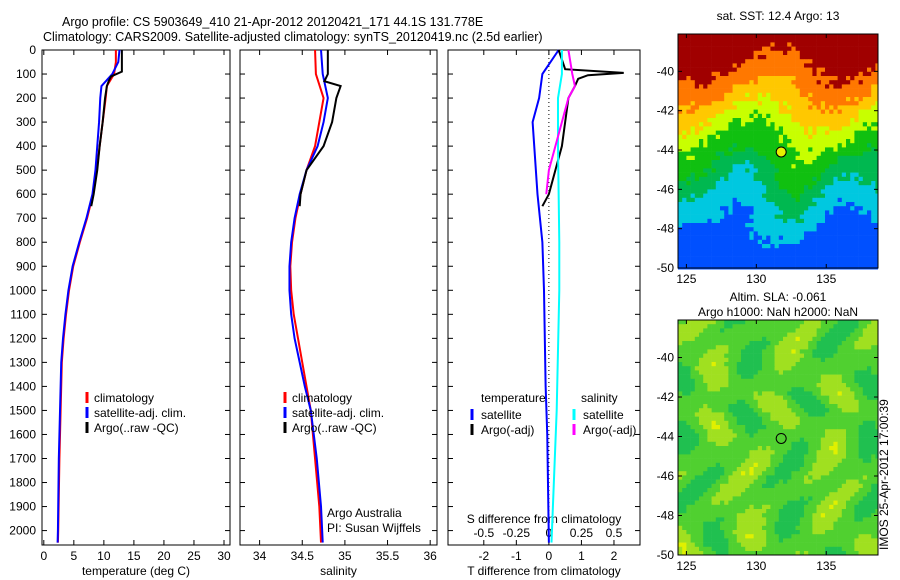 The image size is (900, 580). I want to click on series-s-satellite, so click(556, 296).